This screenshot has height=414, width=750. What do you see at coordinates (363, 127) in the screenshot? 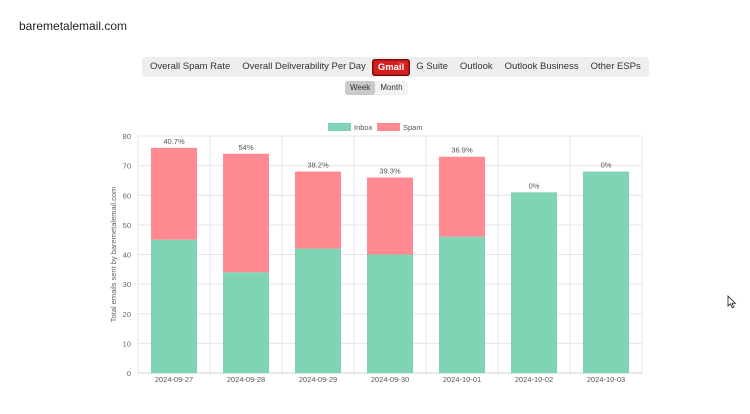
I see `legend-label-inbox: Inbox` at bounding box center [363, 127].